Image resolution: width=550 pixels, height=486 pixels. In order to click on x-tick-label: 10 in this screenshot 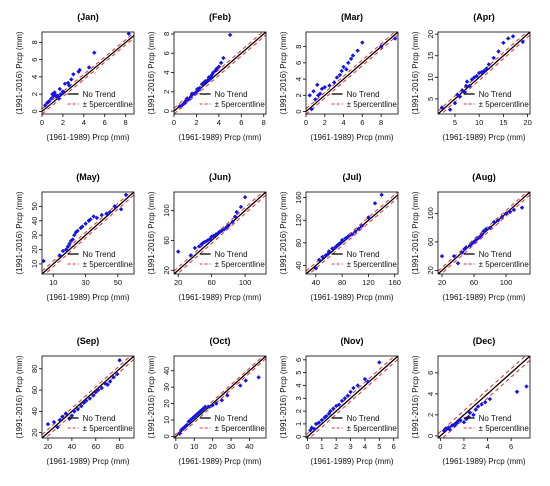, I will do `click(479, 122)`.